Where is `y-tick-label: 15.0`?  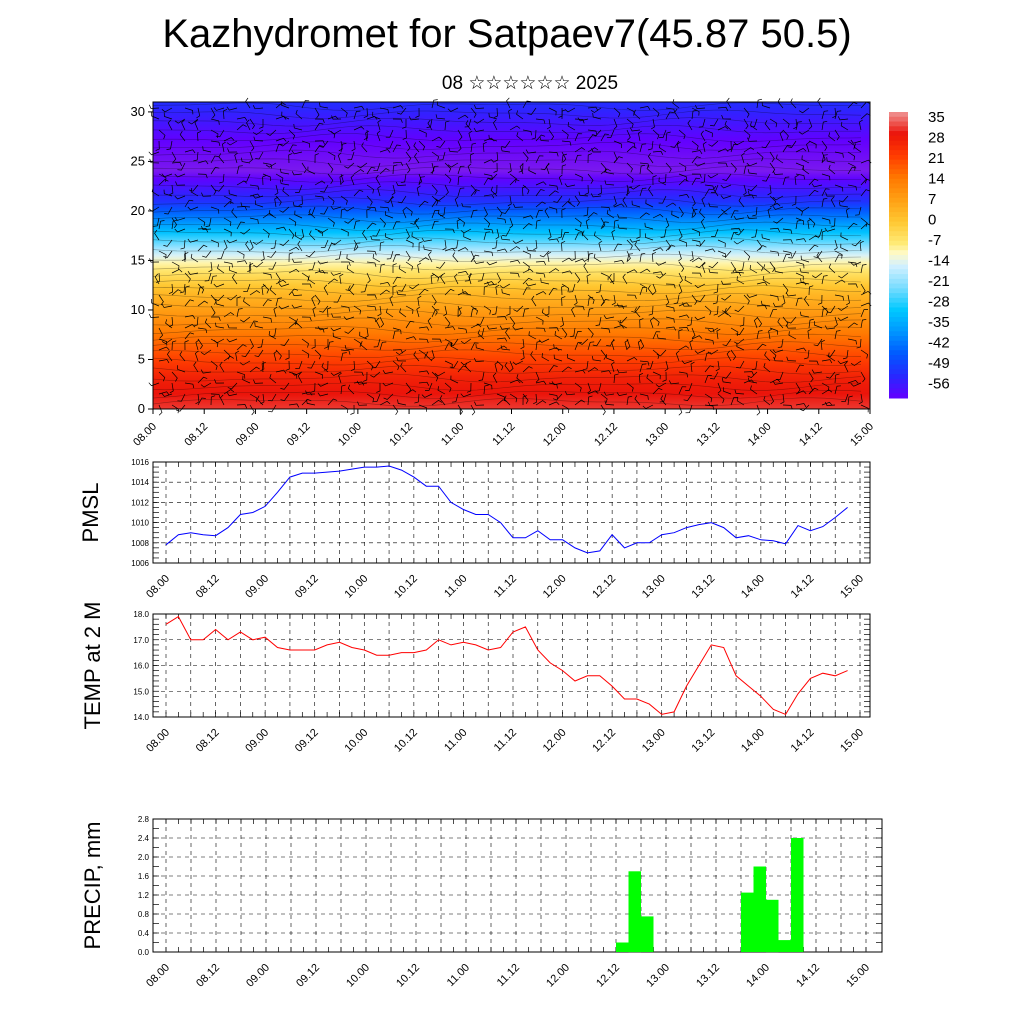 y-tick-label: 15.0 is located at coordinates (141, 691).